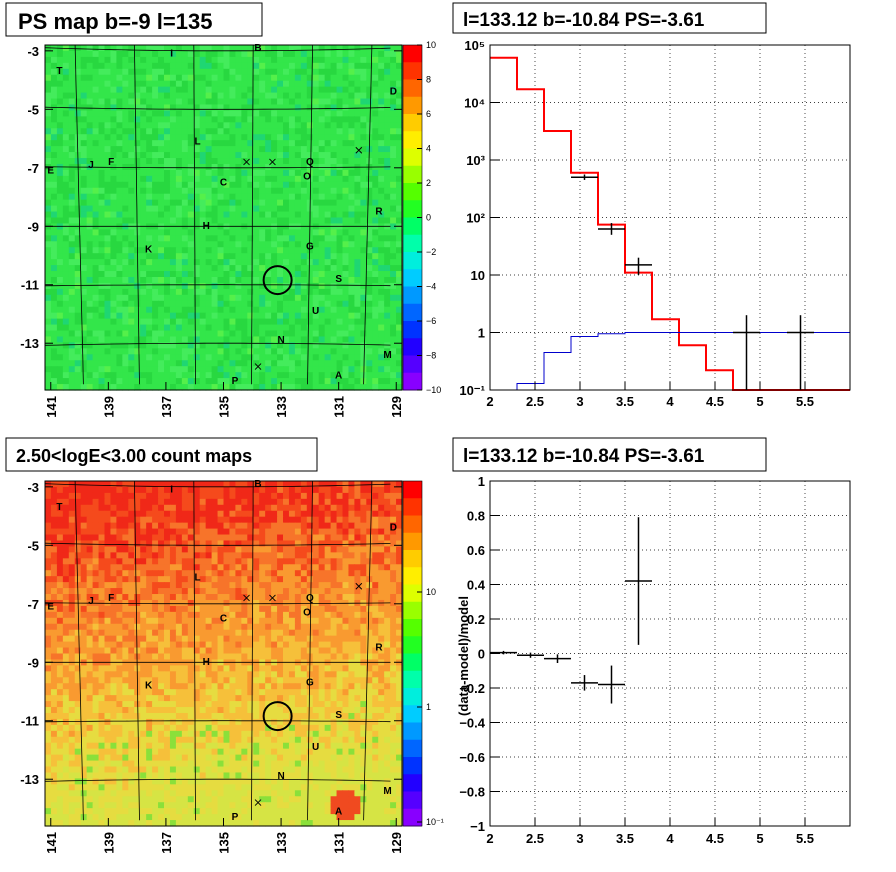 Image resolution: width=896 pixels, height=872 pixels. What do you see at coordinates (428, 183) in the screenshot?
I see `ps-map-colorbar-label: 2` at bounding box center [428, 183].